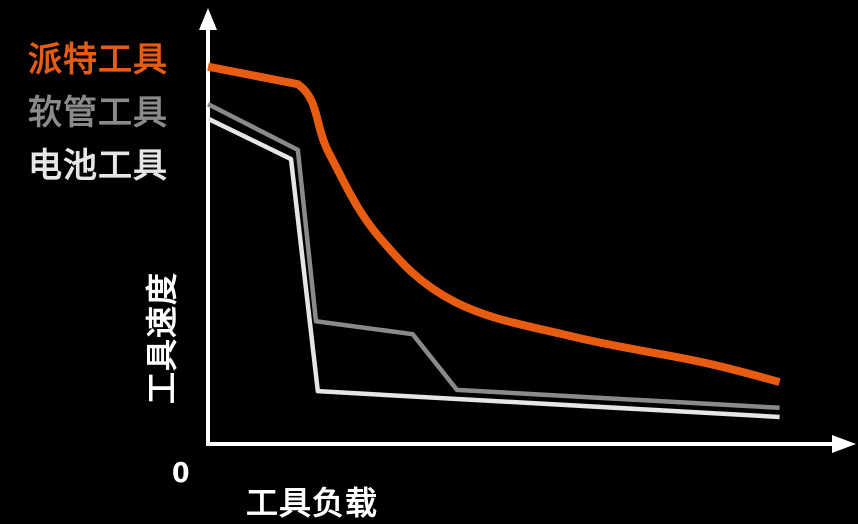 The height and width of the screenshot is (524, 858). I want to click on y-axis-arrowhead, so click(208, 19).